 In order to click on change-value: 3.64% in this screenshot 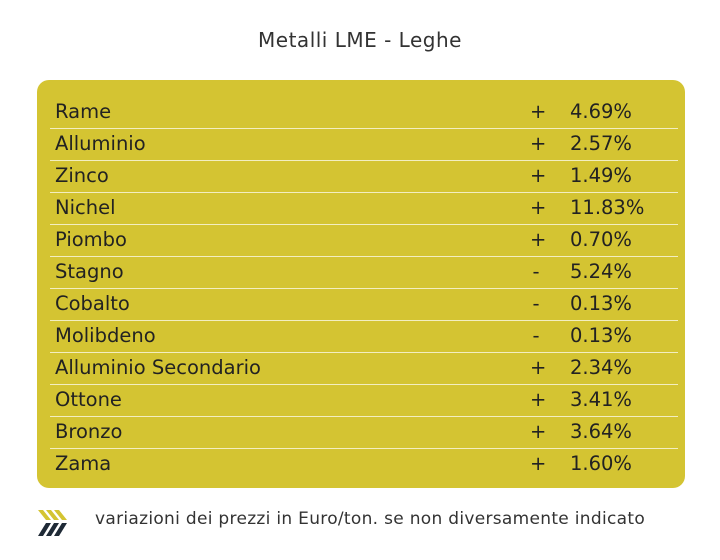, I will do `click(601, 431)`.